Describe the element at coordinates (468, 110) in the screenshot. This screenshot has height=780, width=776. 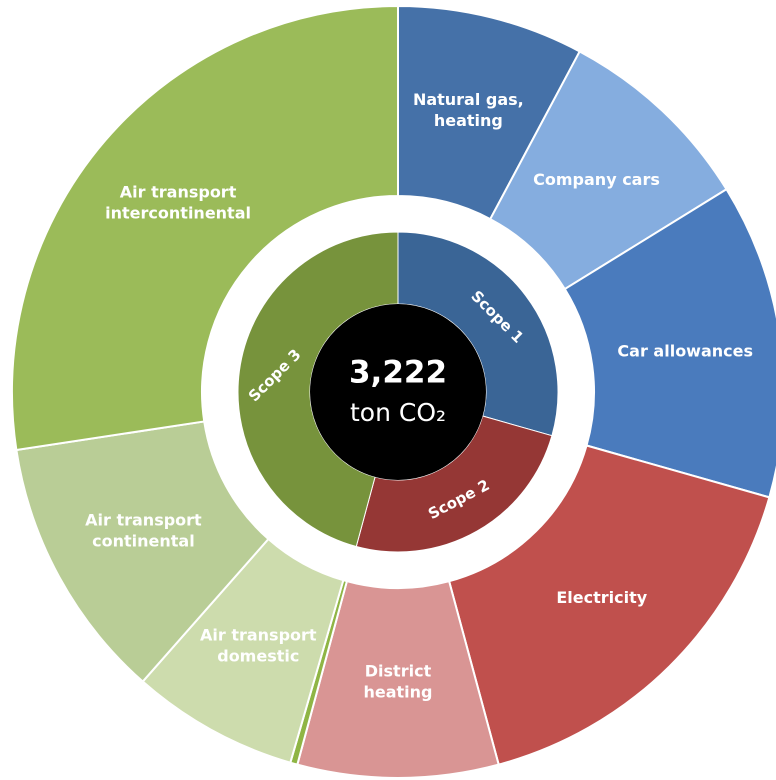
I see `segment-label: Natural gas, heating` at that location.